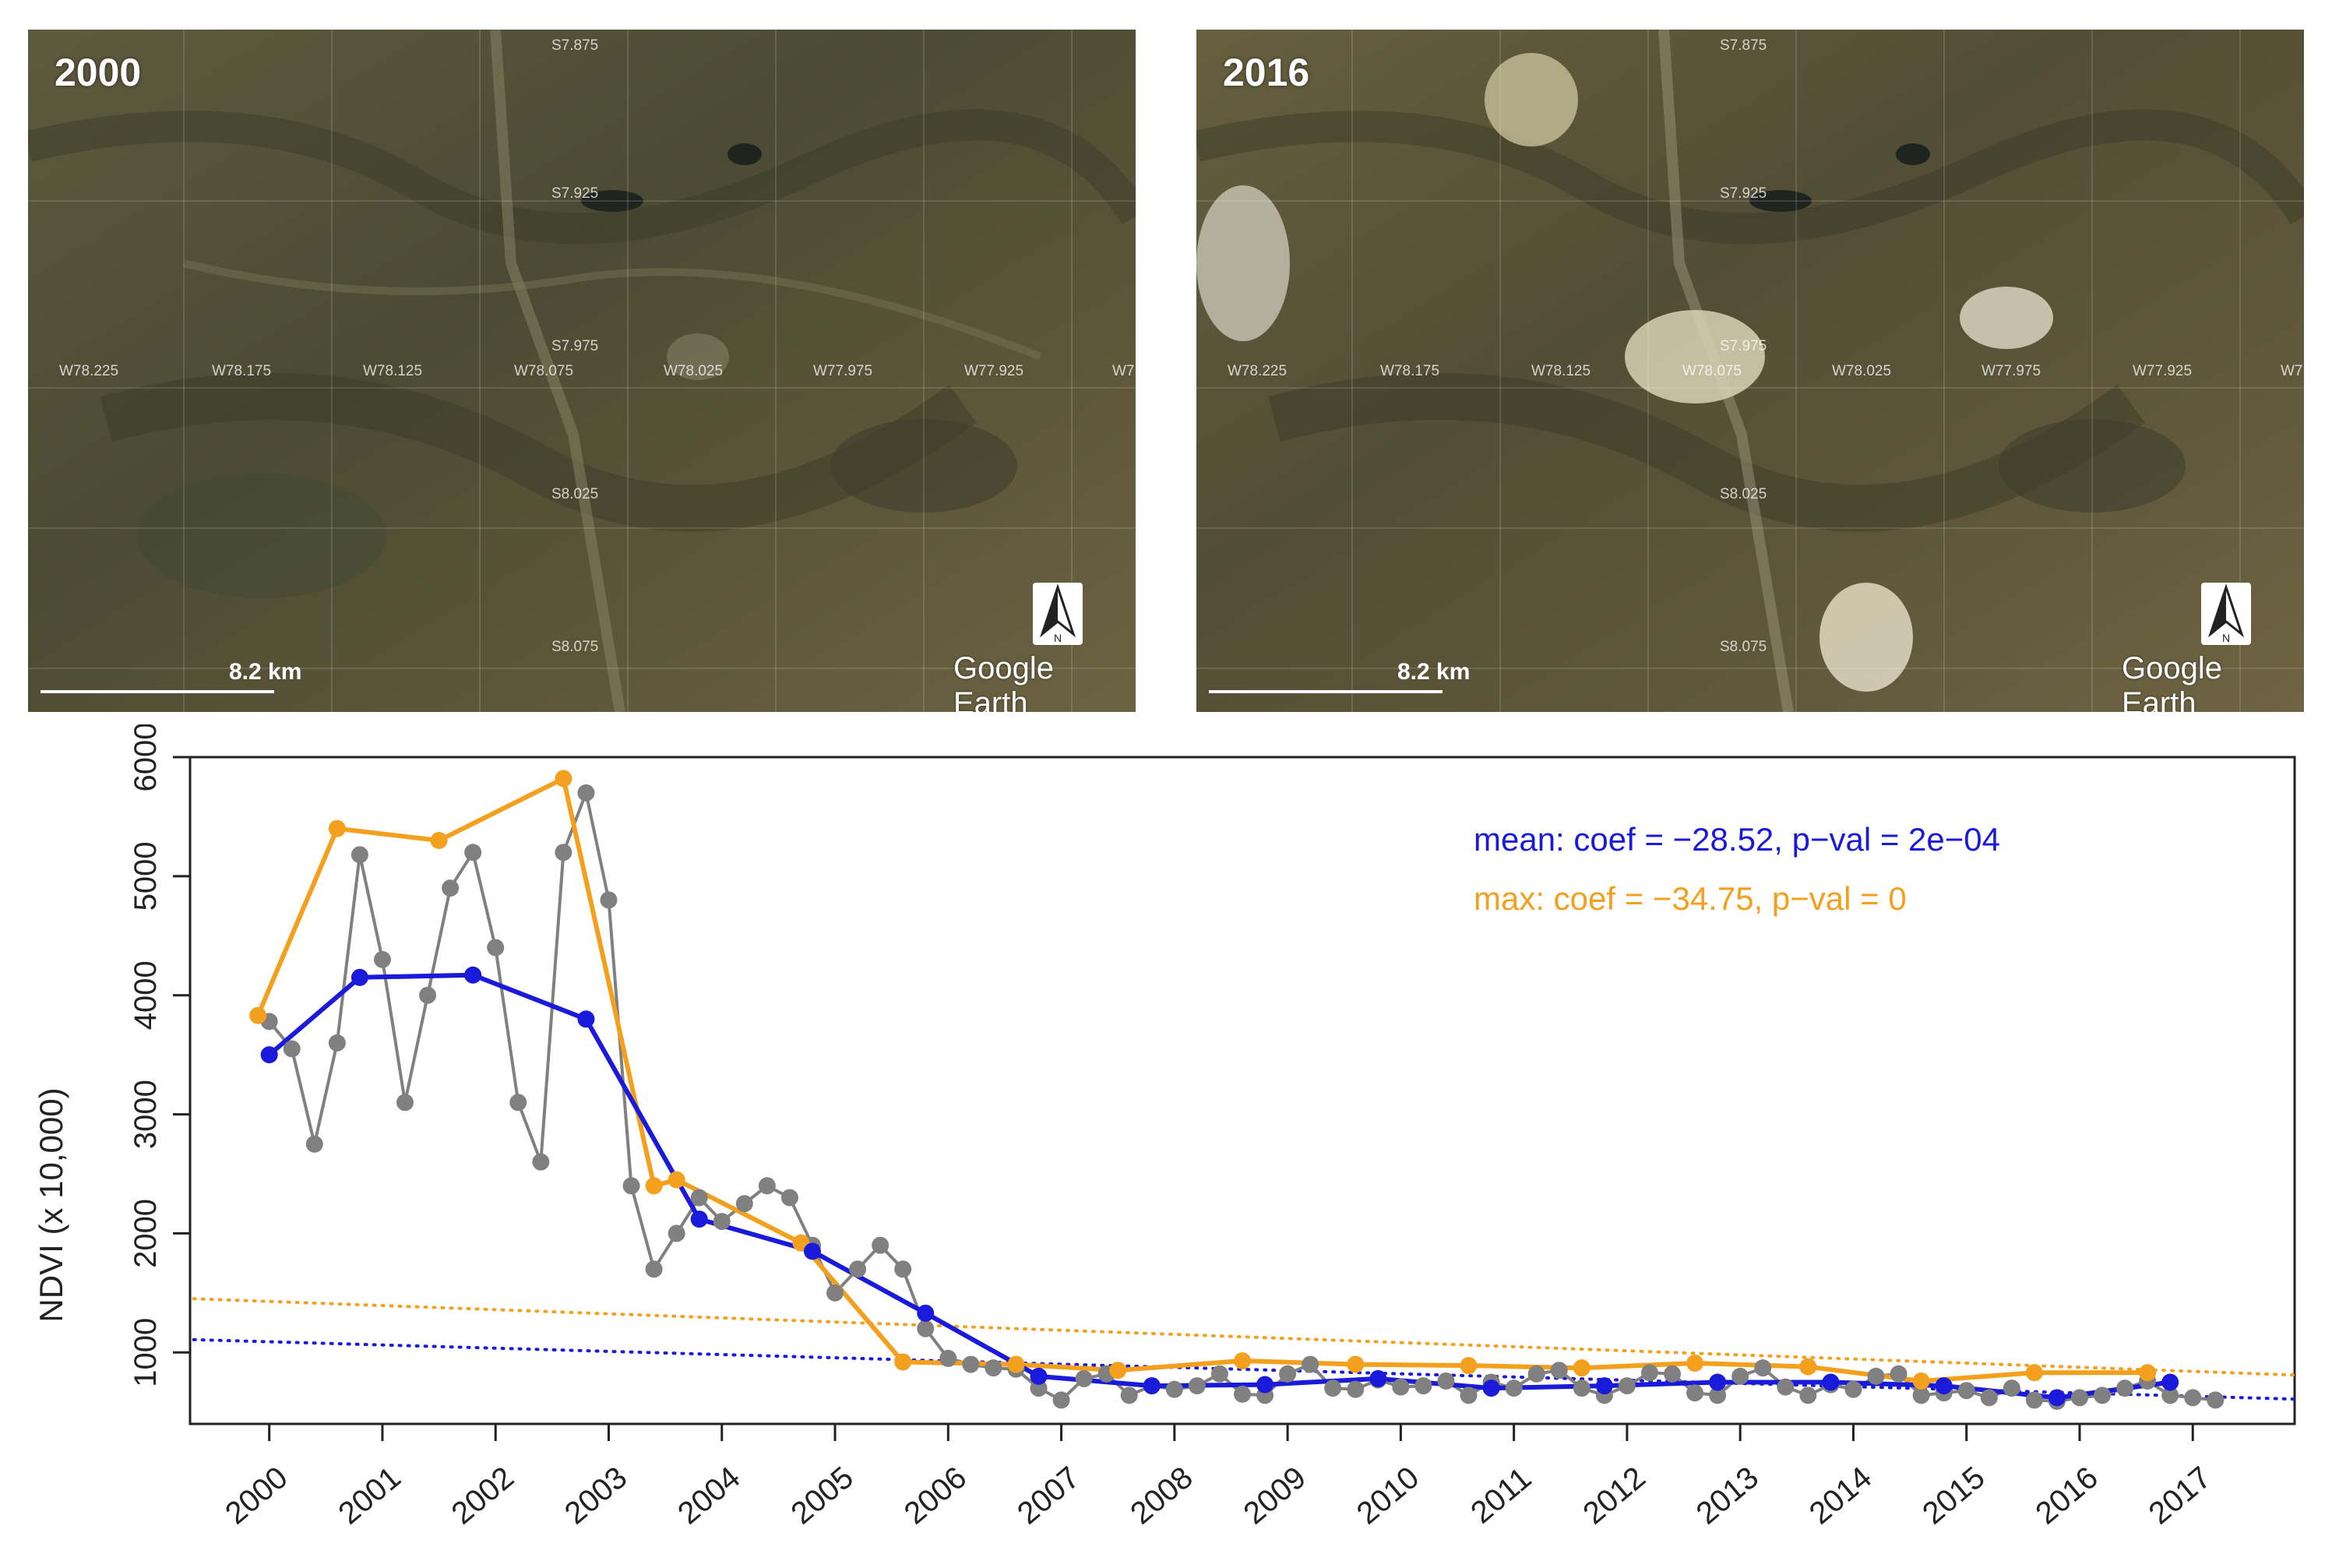 This screenshot has width=2332, height=1568. Describe the element at coordinates (1003, 682) in the screenshot. I see `google-earth-logo: Google Earth` at that location.